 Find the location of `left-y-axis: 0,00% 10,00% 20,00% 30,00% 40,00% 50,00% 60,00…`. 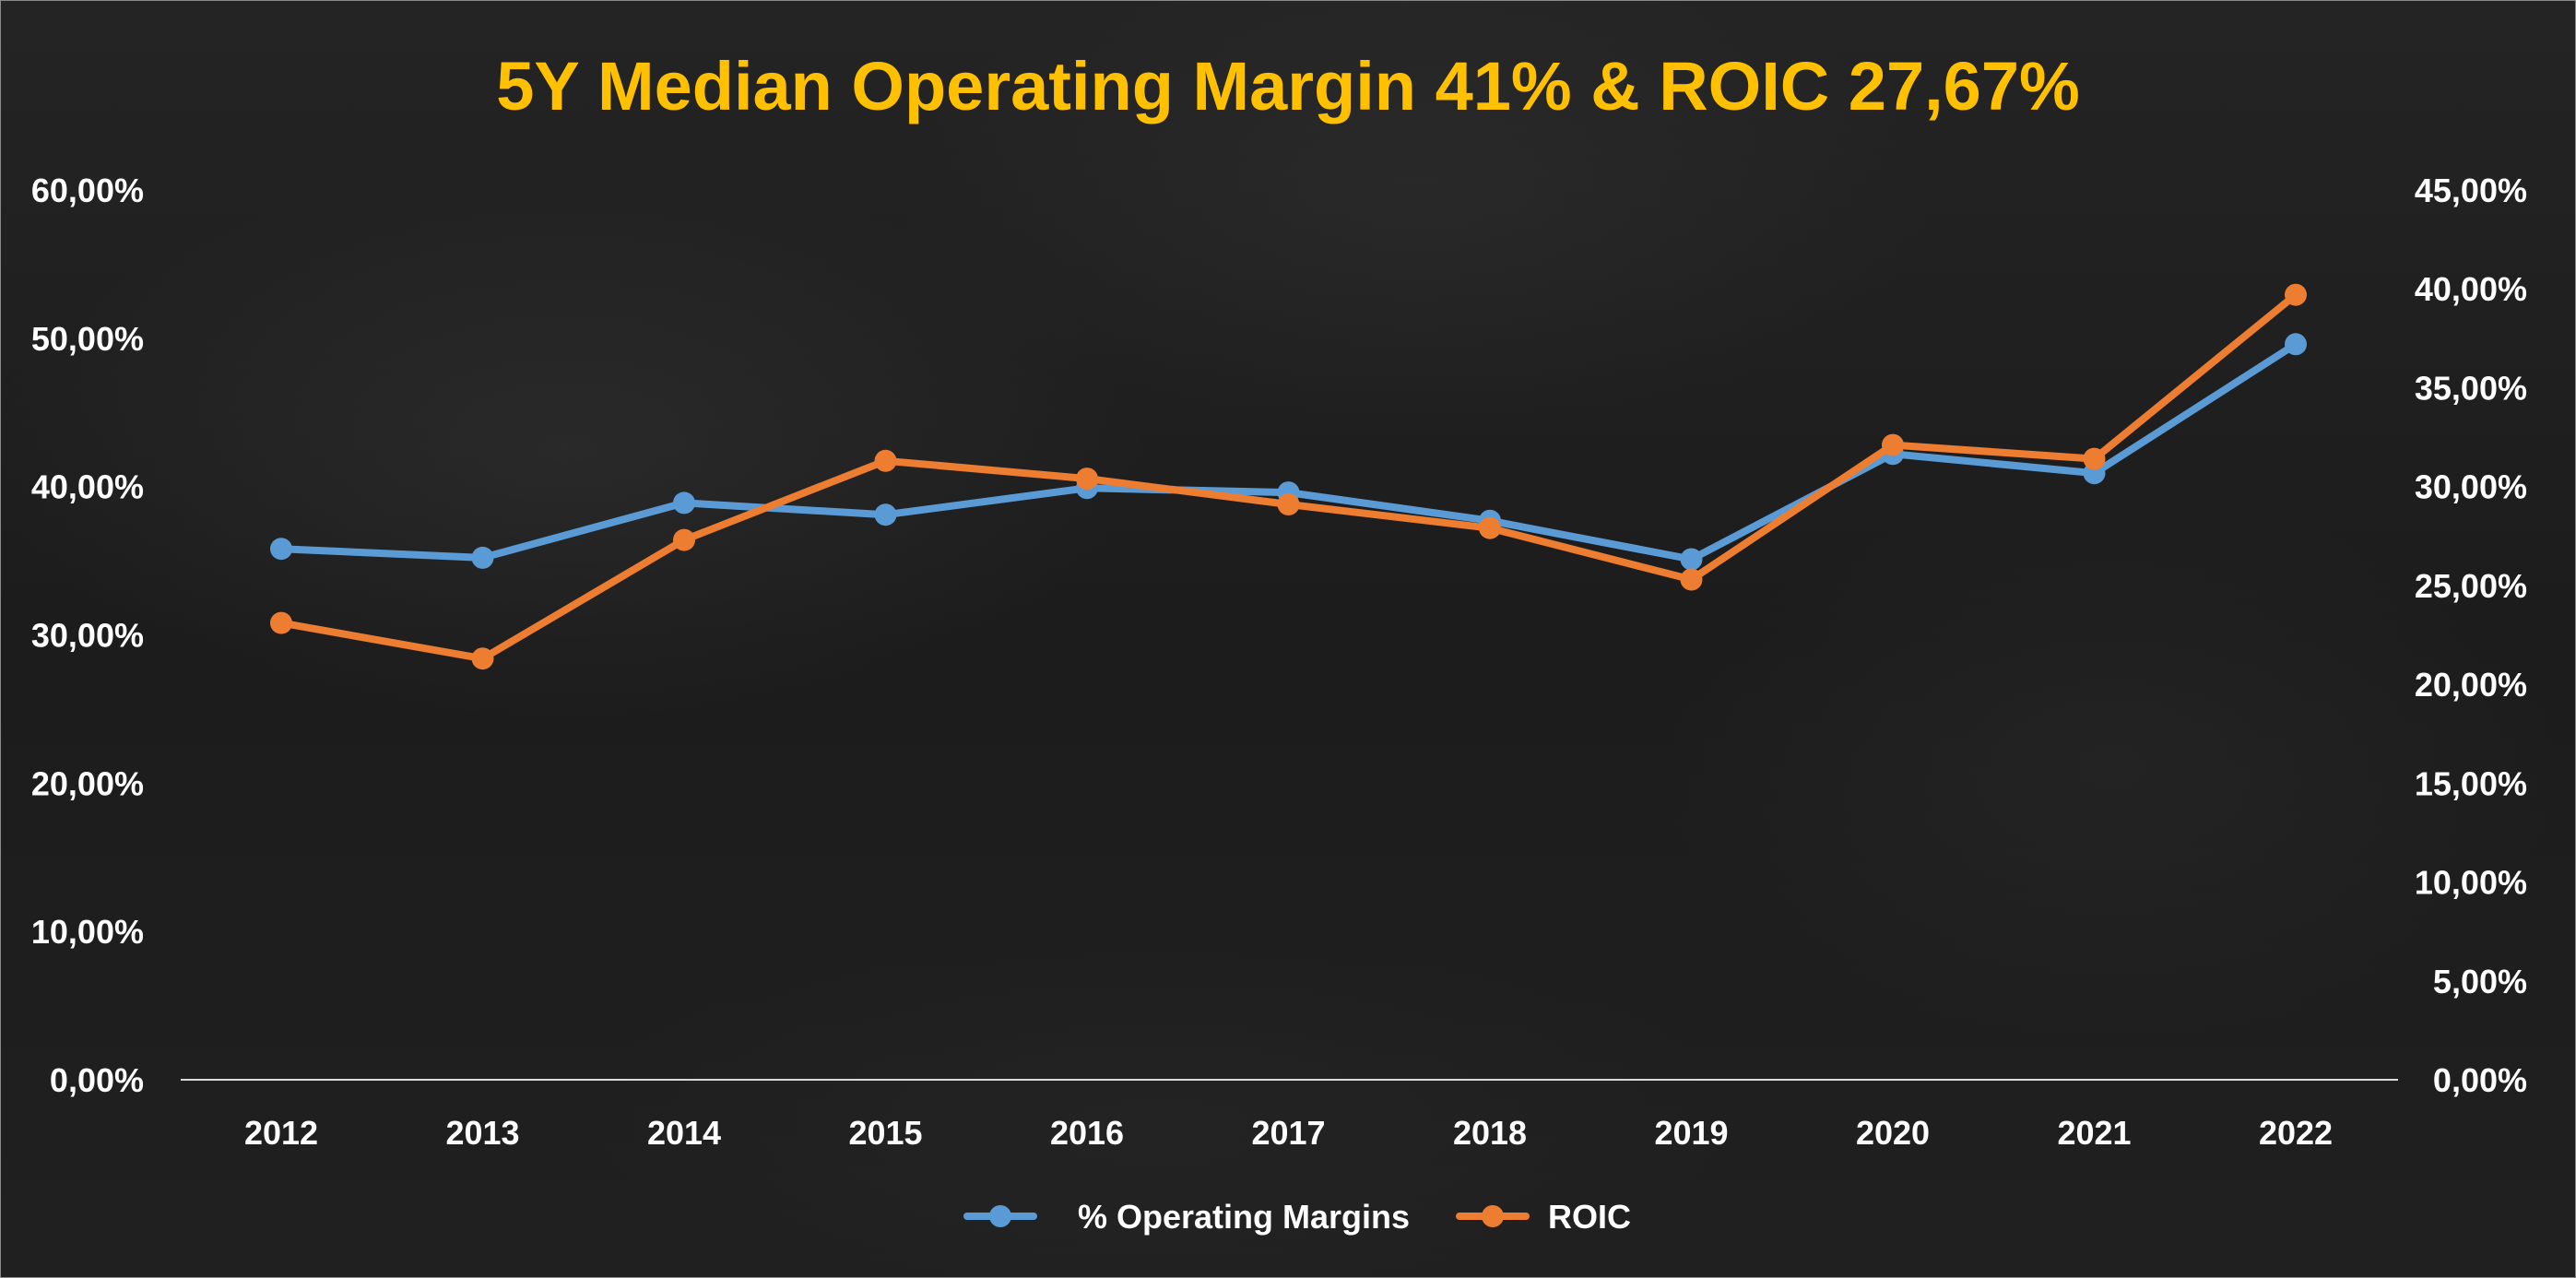

left-y-axis: 0,00% 10,00% 20,00% 30,00% 40,00% 50,00% 60,00… is located at coordinates (87, 636).